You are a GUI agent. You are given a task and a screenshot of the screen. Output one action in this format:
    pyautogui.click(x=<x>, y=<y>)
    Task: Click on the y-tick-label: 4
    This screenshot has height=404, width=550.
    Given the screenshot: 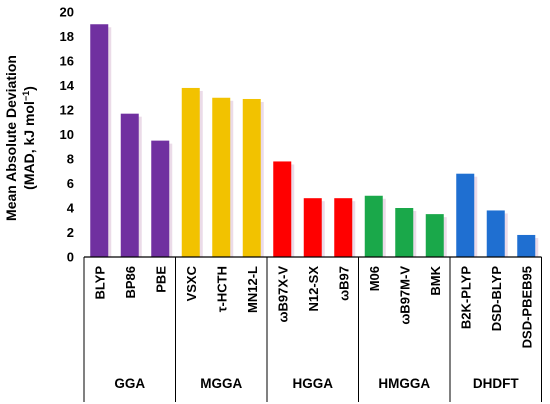 What is the action you would take?
    pyautogui.click(x=71, y=208)
    